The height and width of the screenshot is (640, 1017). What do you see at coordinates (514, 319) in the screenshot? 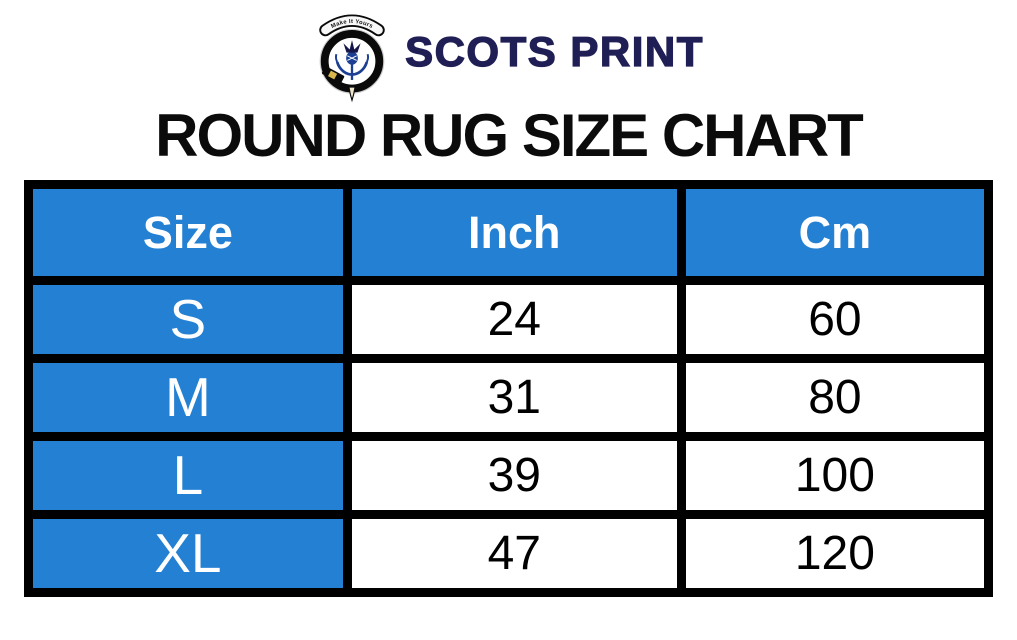
I see `inch-cell: 24` at bounding box center [514, 319].